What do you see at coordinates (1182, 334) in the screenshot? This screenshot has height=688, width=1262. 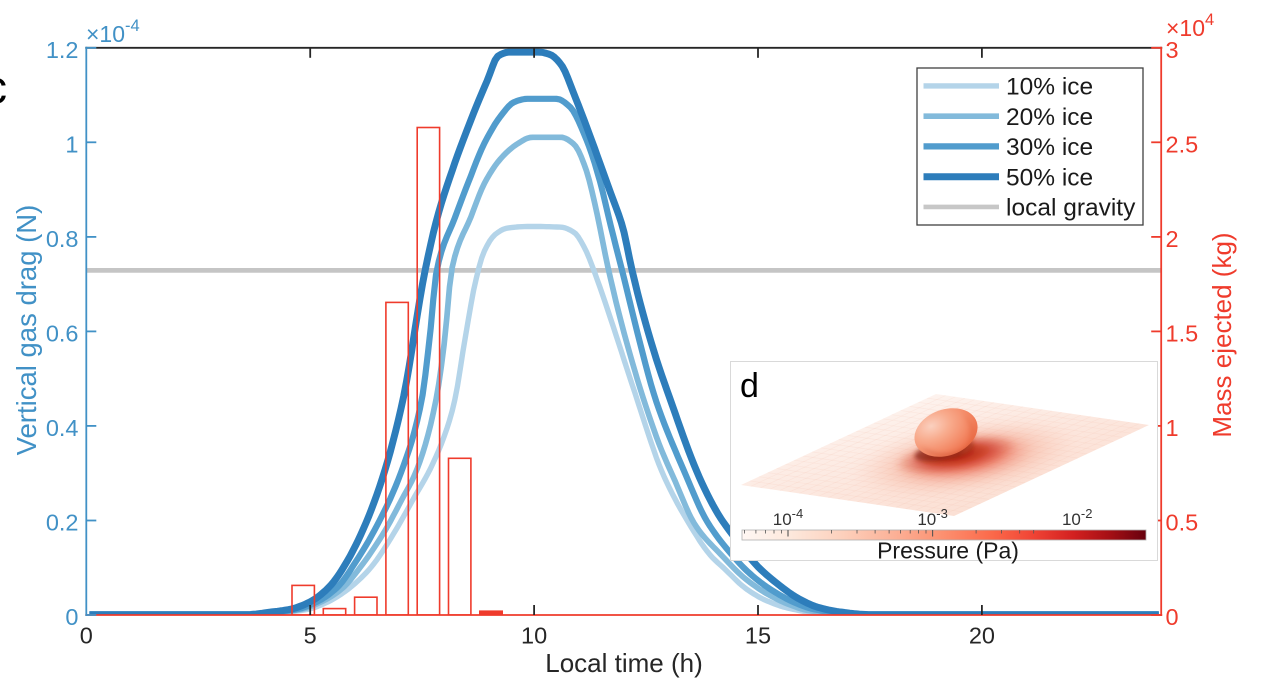 I see `svg-text: 1.5` at bounding box center [1182, 334].